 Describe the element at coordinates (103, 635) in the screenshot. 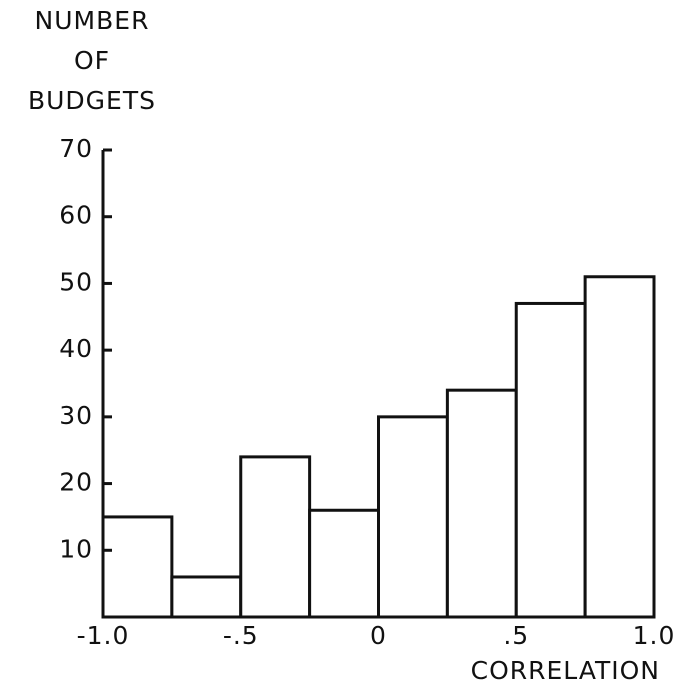

I see `x-tick-label: -1.0` at that location.